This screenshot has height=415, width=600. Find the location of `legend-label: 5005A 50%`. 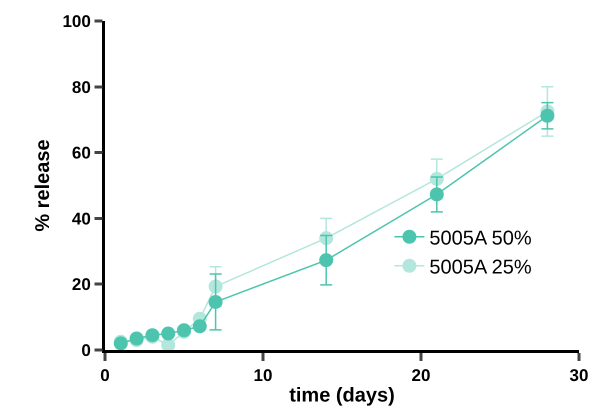

legend-label: 5005A 50% is located at coordinates (480, 239).